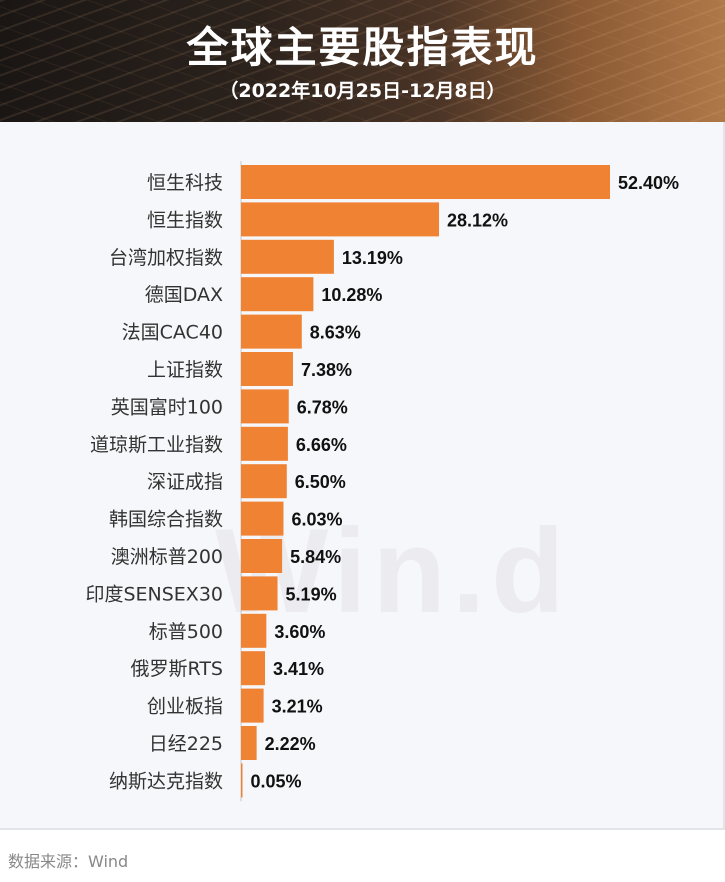  Describe the element at coordinates (362, 47) in the screenshot. I see `chart-title: 全球主要股指表现` at that location.